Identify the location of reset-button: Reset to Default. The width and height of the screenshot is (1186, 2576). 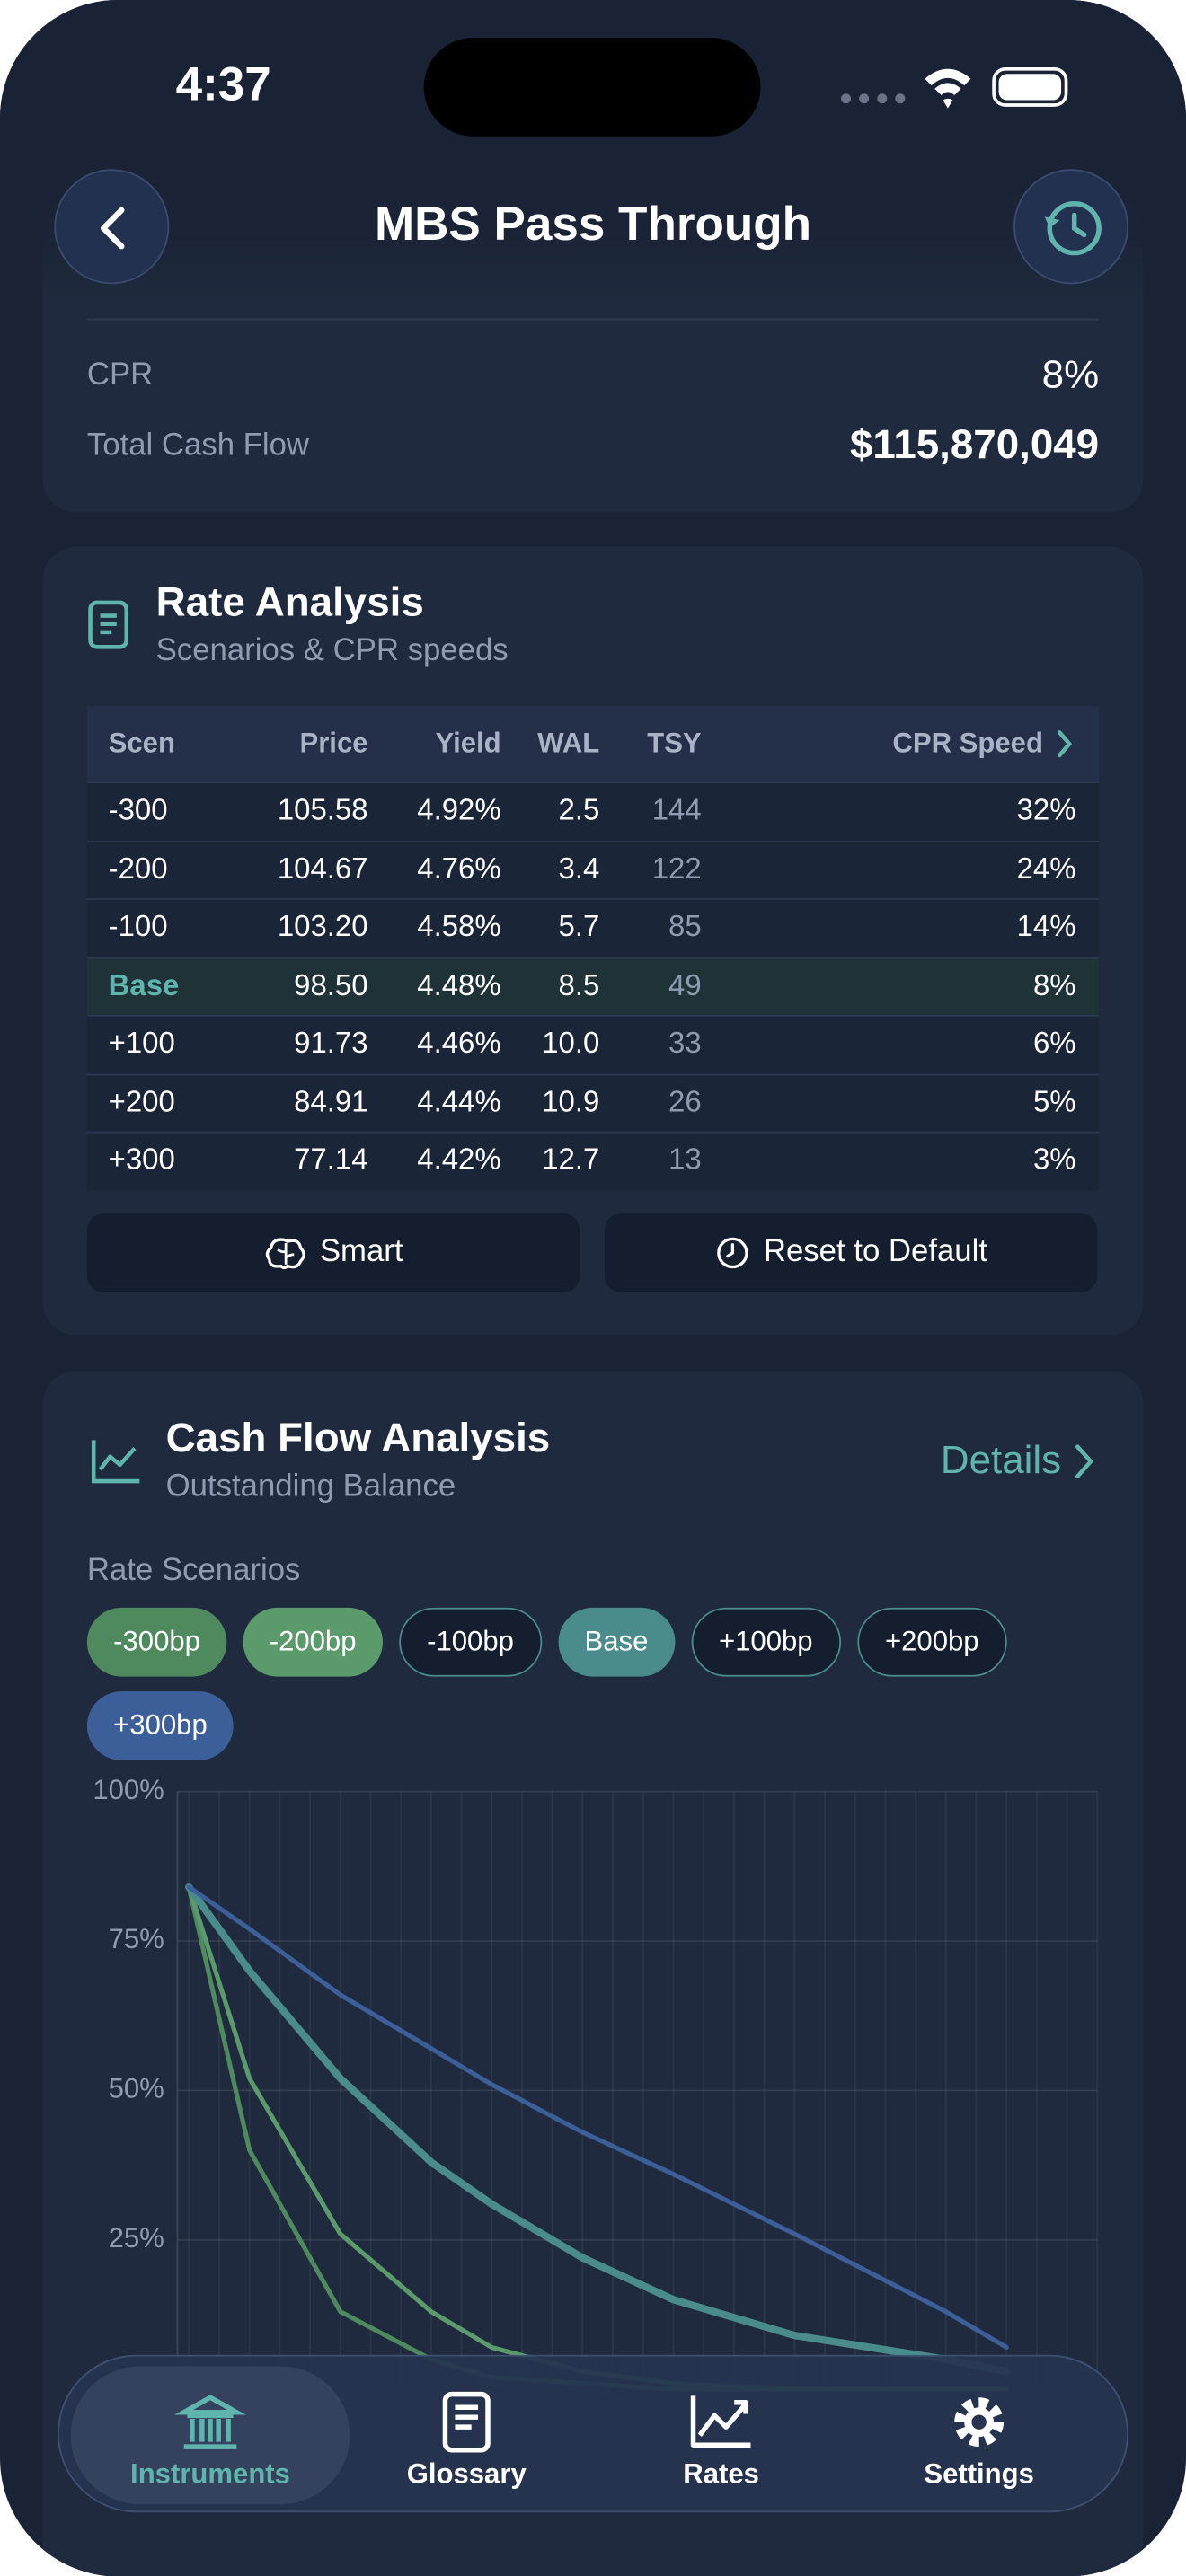
(851, 1252).